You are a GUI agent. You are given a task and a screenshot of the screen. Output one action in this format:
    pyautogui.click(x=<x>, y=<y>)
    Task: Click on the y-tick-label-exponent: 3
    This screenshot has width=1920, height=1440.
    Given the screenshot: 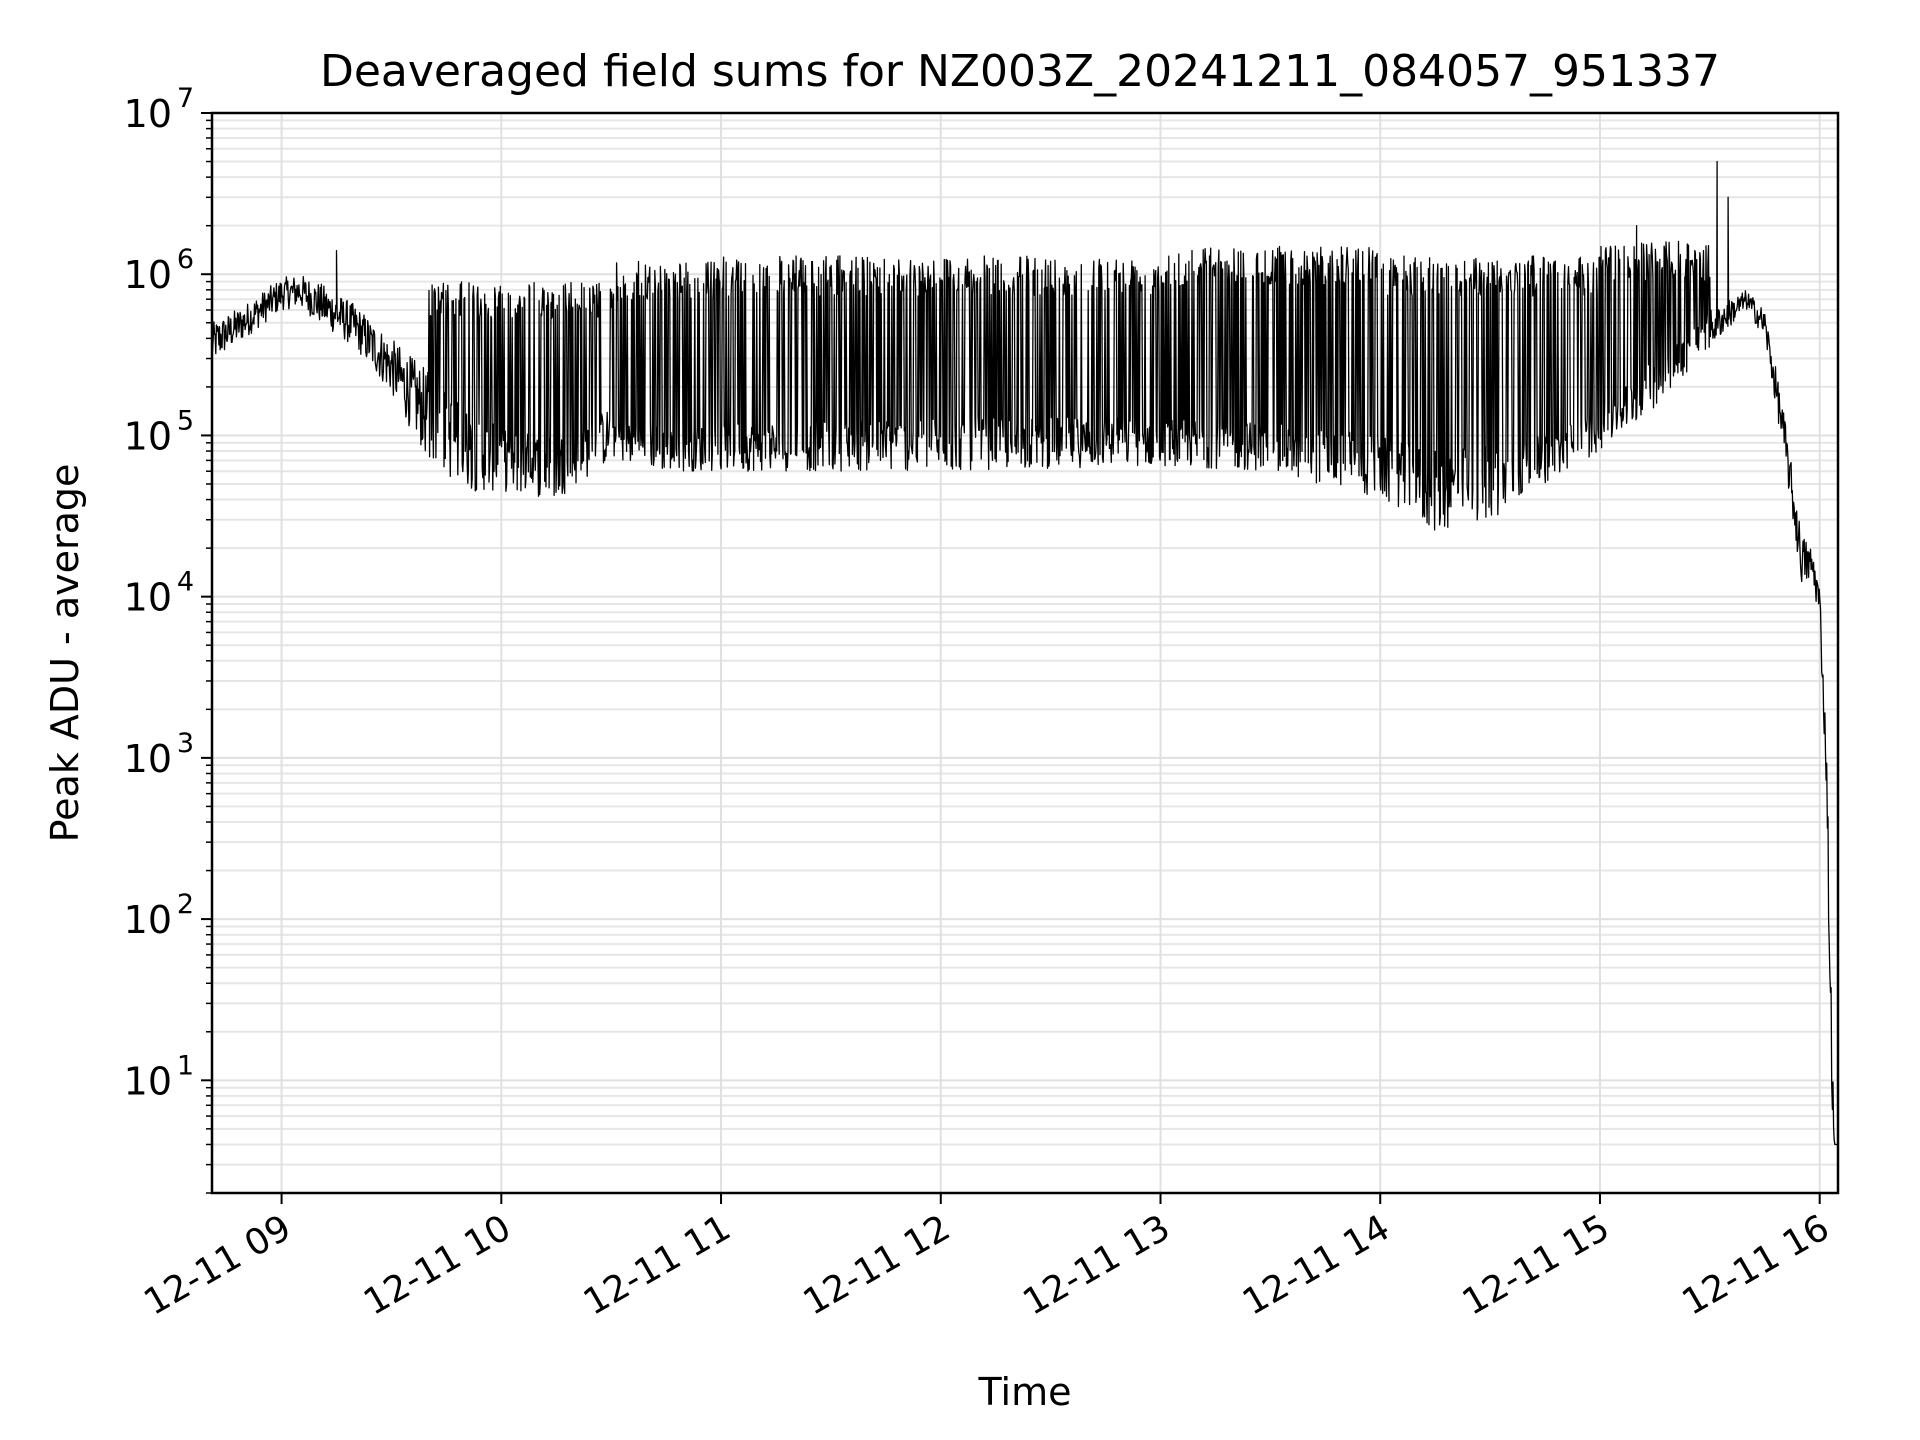 What is the action you would take?
    pyautogui.click(x=185, y=743)
    